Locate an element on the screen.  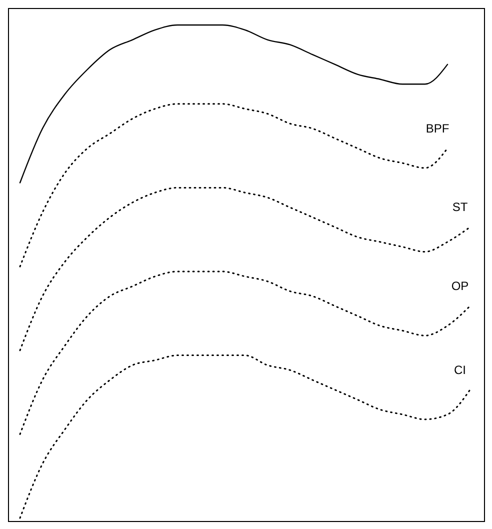
series-label: OP is located at coordinates (460, 286).